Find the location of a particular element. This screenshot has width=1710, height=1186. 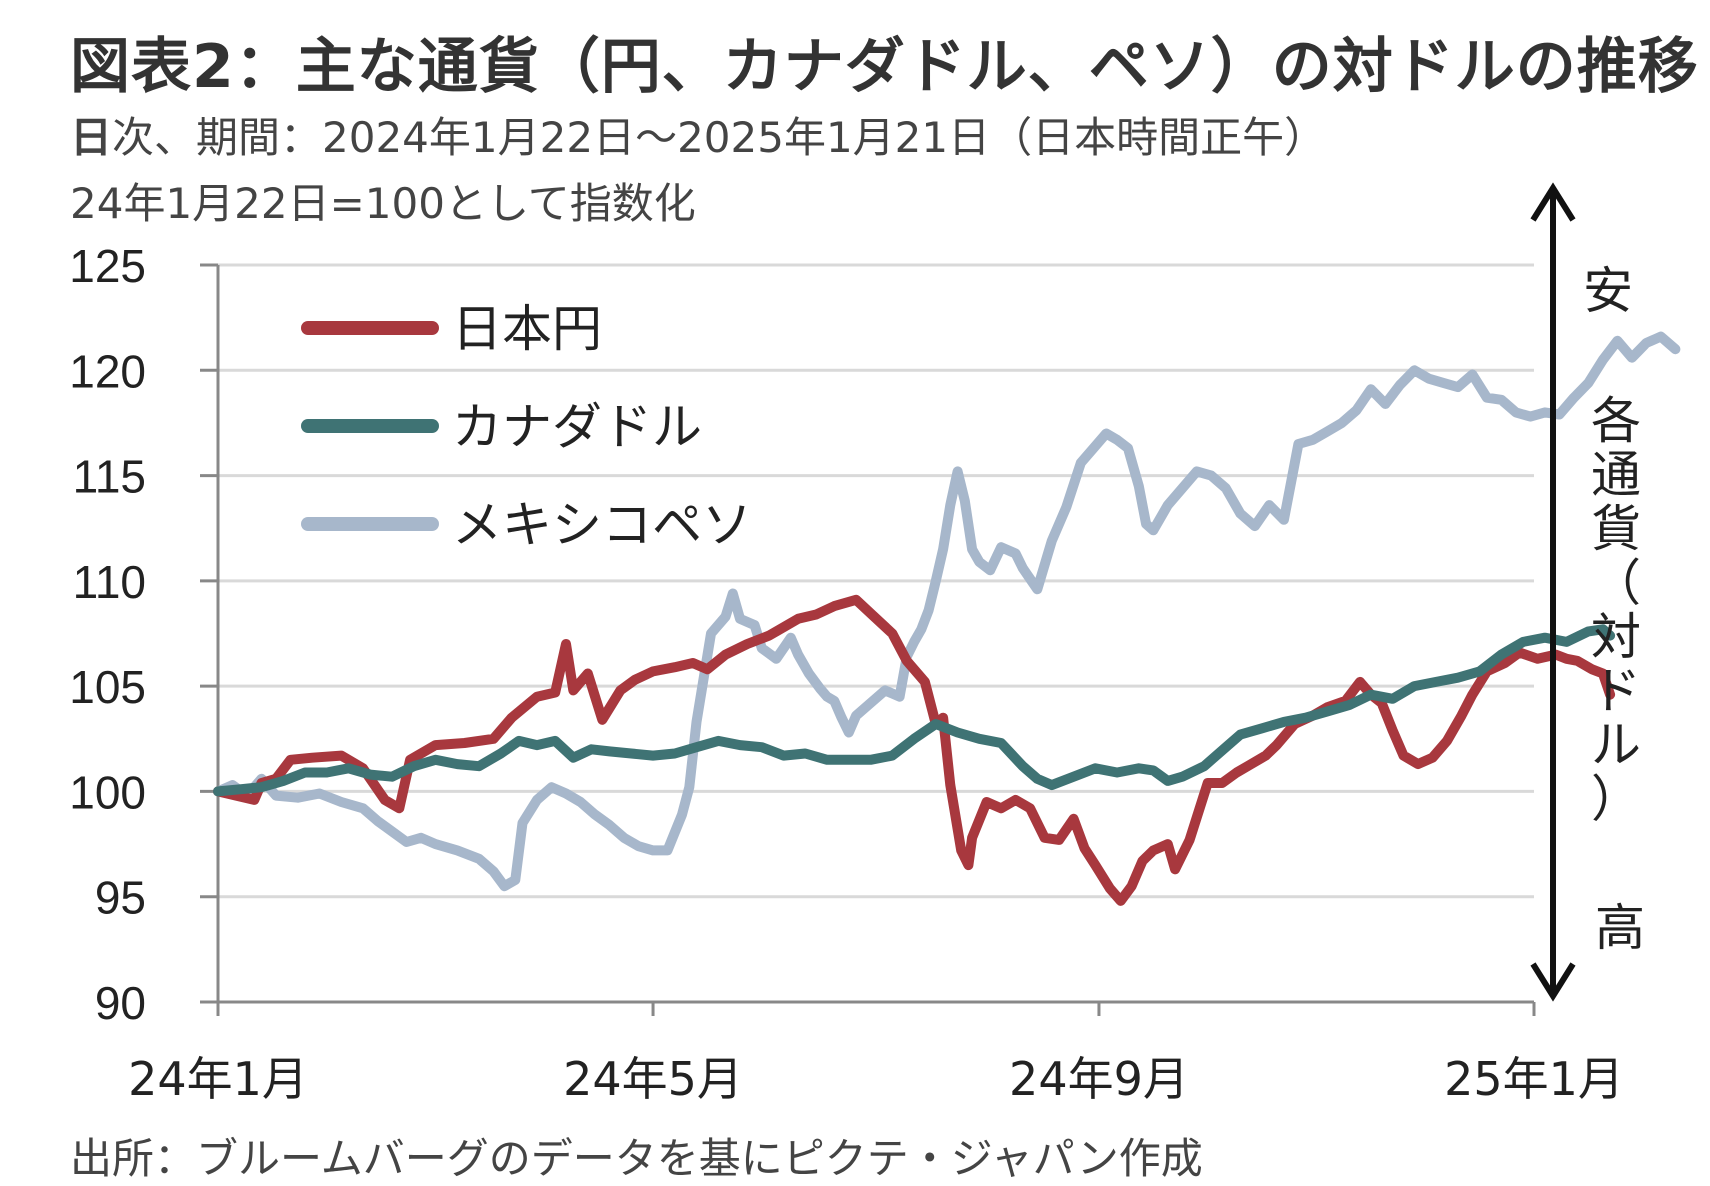

side-label-char: ル is located at coordinates (1616, 745).